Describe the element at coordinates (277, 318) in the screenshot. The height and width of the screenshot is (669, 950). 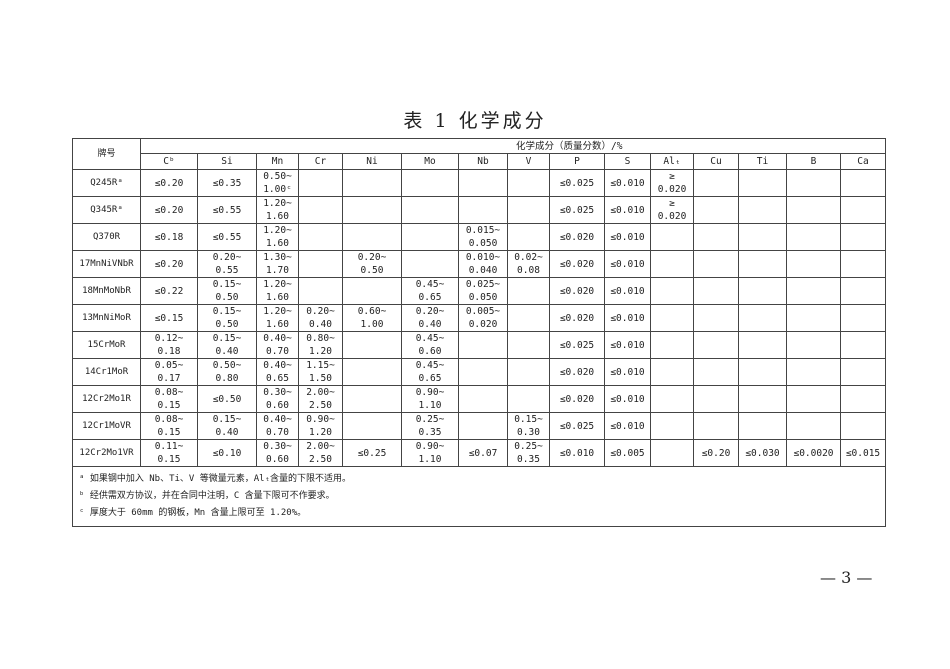
I see `value-cell: 1.20~ 1.60` at that location.